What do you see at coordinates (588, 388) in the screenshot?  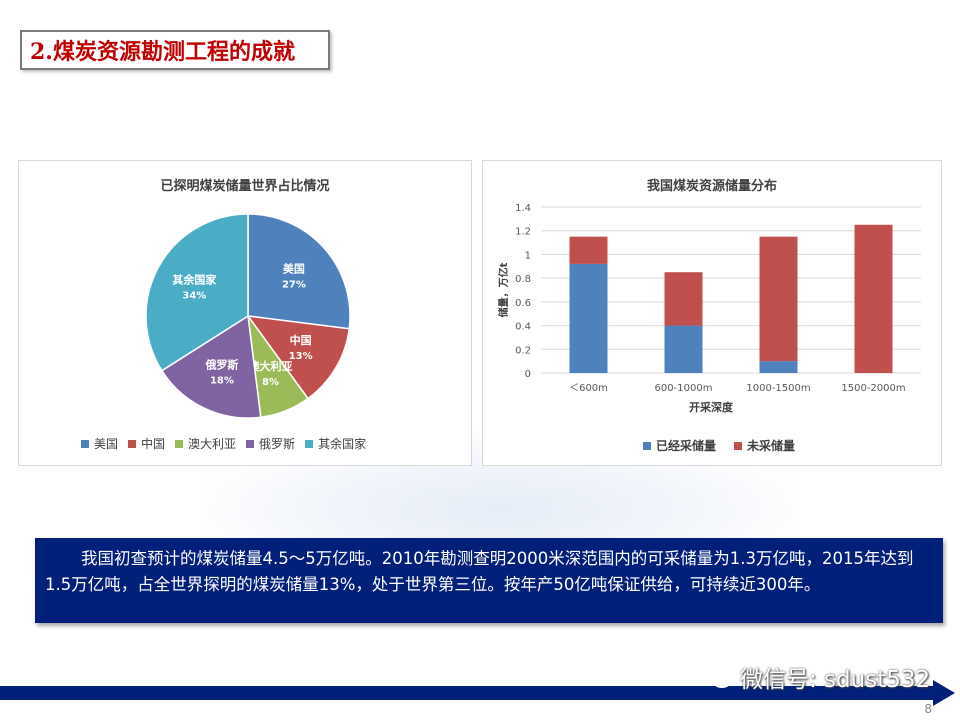 I see `x-tick-label: ＜600m` at bounding box center [588, 388].